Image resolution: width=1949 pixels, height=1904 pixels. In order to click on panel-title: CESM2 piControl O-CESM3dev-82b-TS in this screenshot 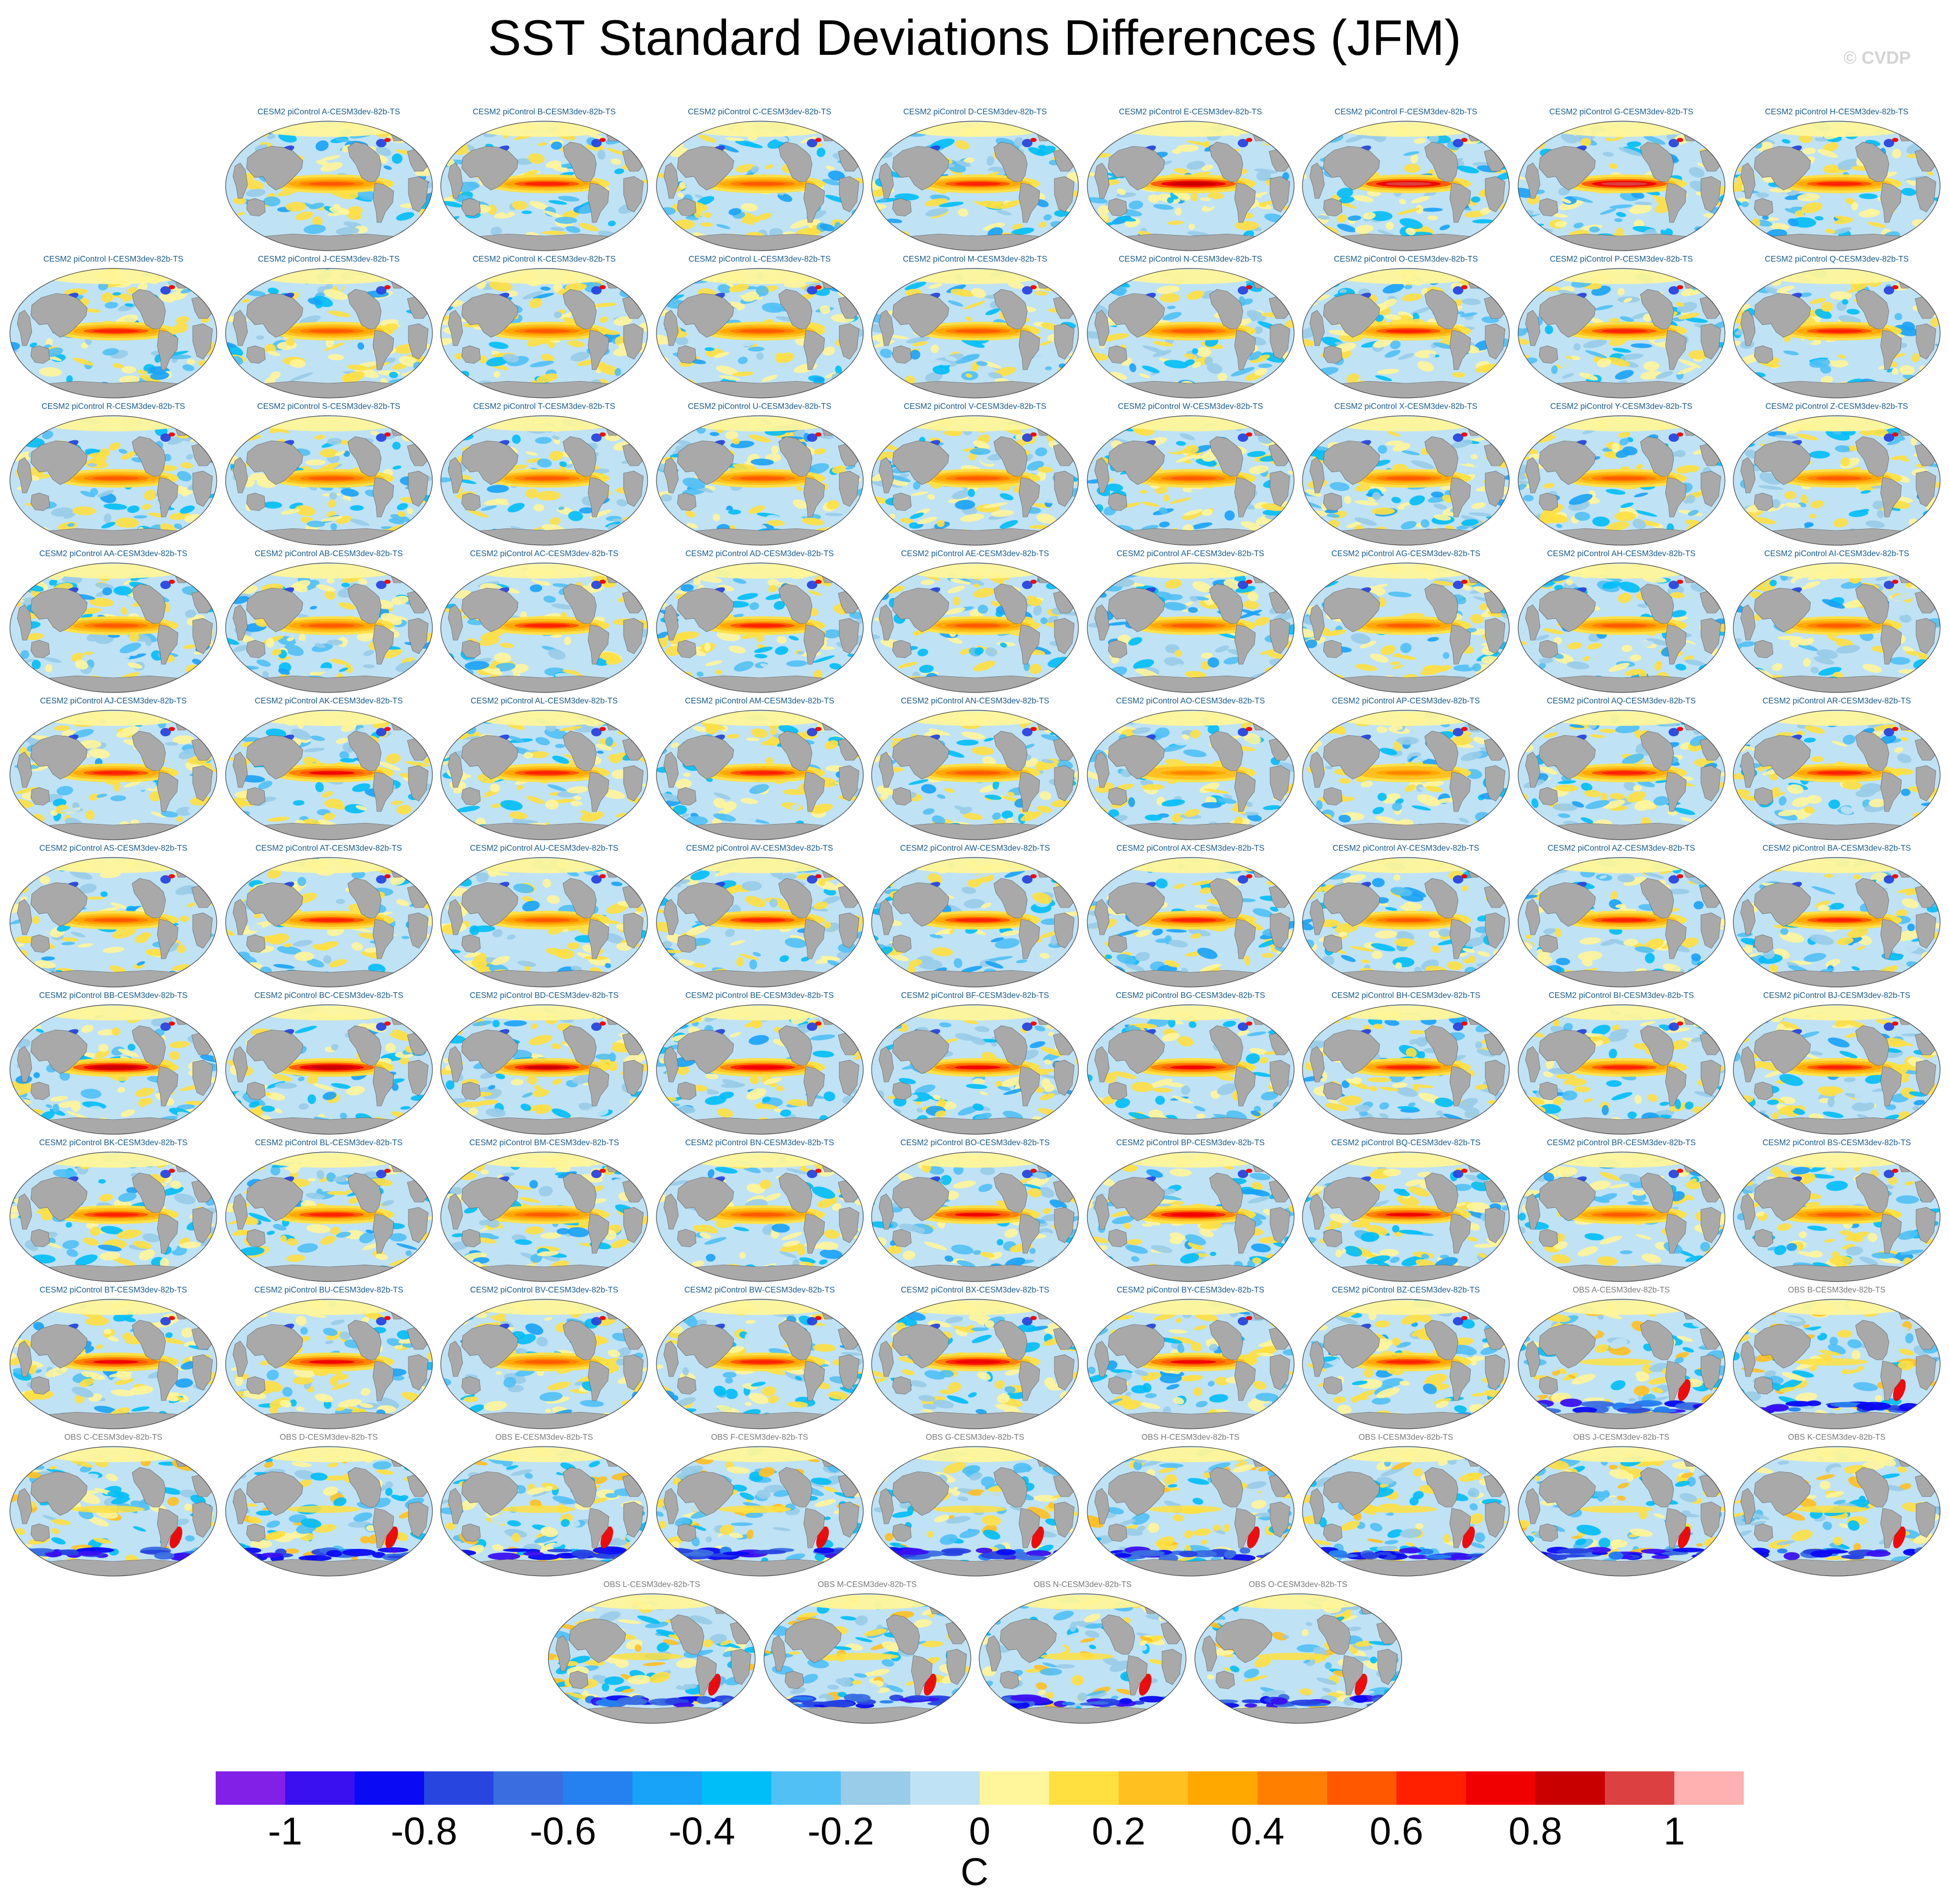, I will do `click(1406, 259)`.